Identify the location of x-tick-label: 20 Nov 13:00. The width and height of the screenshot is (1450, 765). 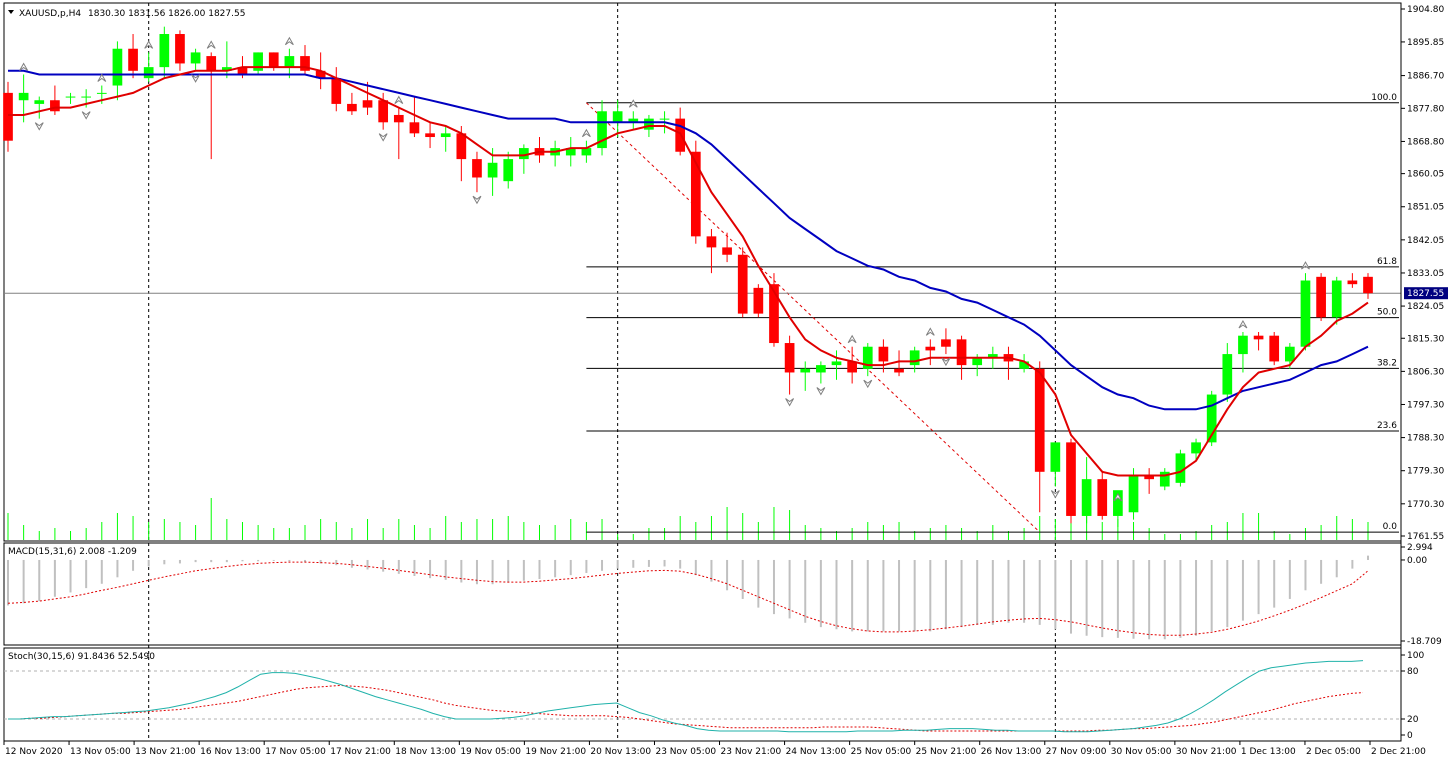
(620, 752).